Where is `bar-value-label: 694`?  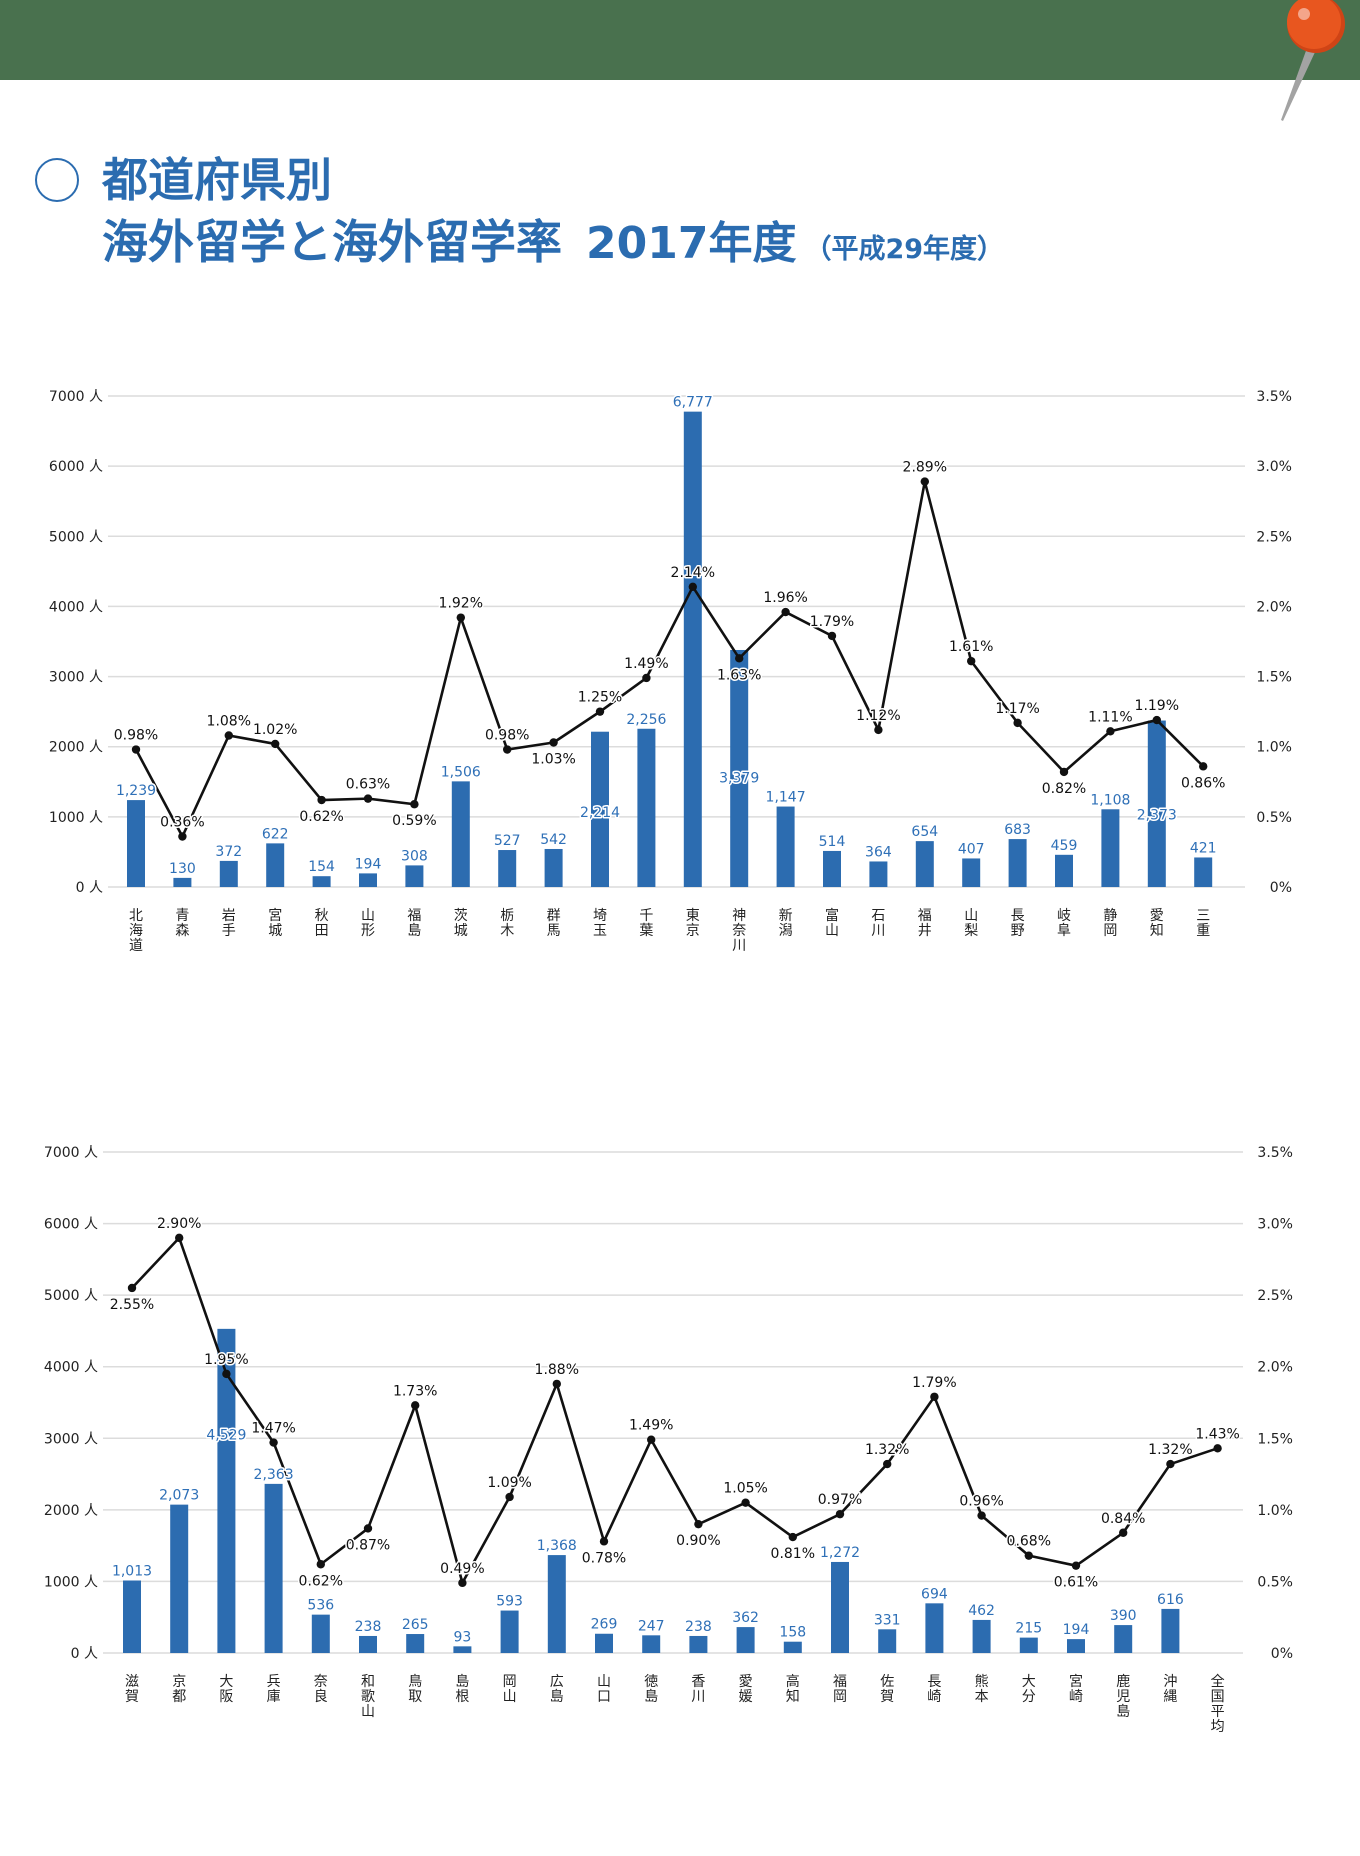 bar-value-label: 694 is located at coordinates (934, 1594).